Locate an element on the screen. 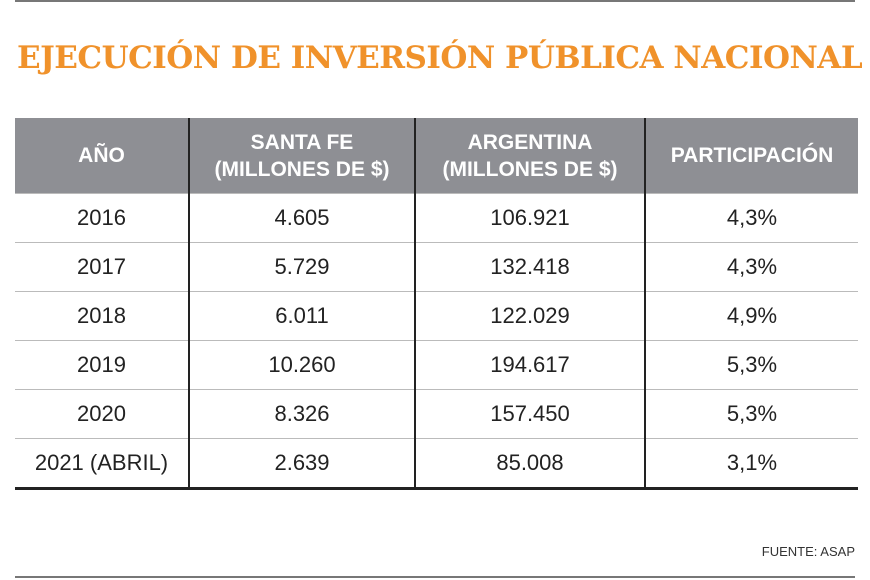 This screenshot has height=580, width=870. header-line: AÑO is located at coordinates (101, 155).